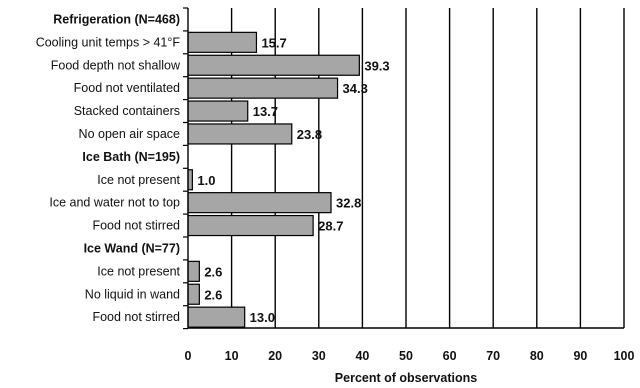  I want to click on data-label: 34.3, so click(355, 88).